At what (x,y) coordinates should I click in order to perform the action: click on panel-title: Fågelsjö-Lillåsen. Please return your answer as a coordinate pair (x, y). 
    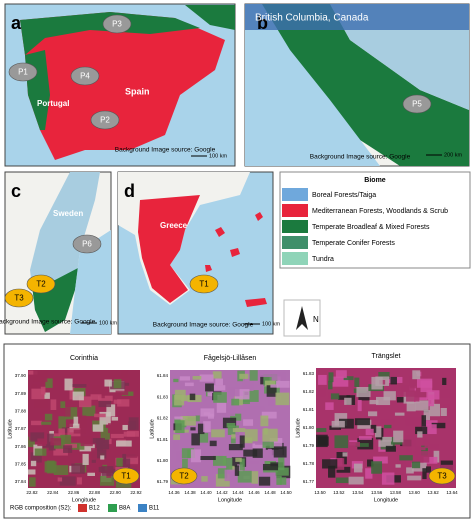
    Looking at the image, I should click on (230, 358).